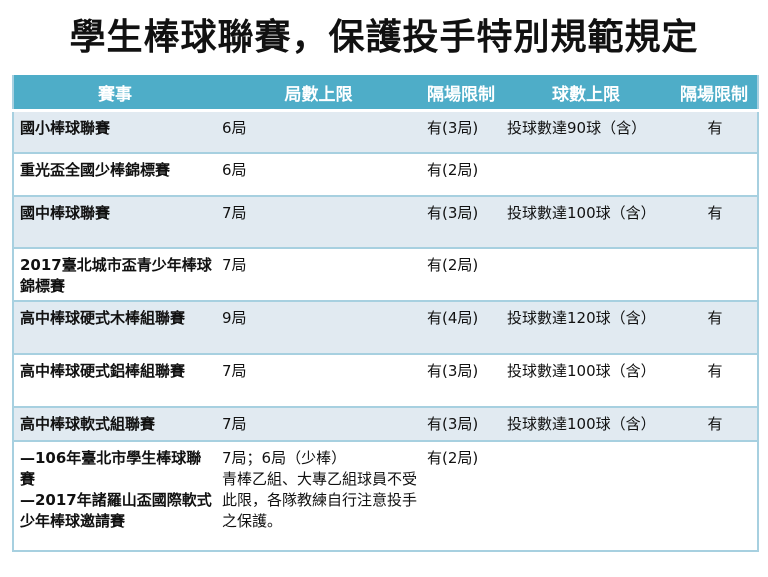  I want to click on cell-event: 重光盃全國少棒錦標賽, so click(114, 173).